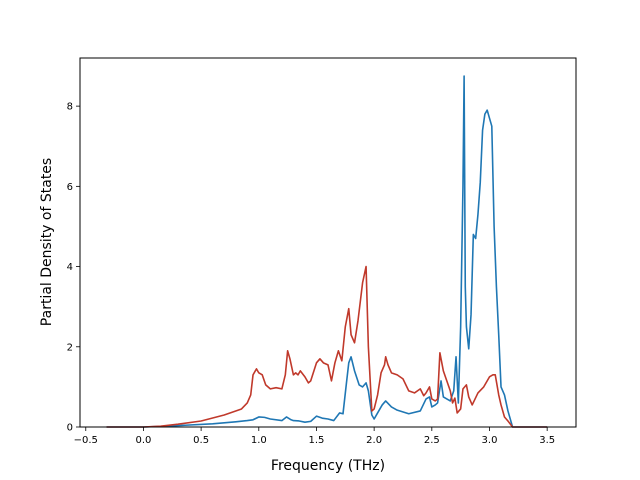 This screenshot has height=480, width=640. Describe the element at coordinates (86, 440) in the screenshot. I see `x-tick-label: −0.5` at that location.